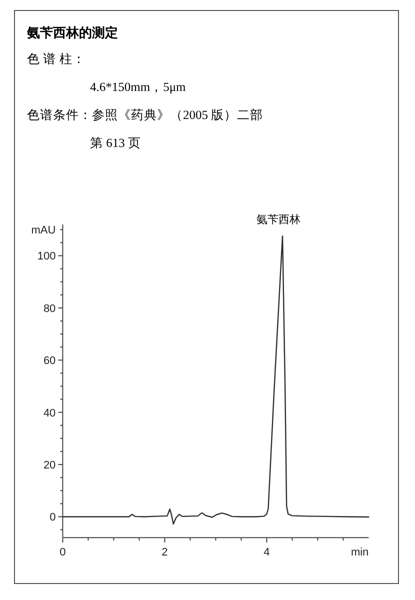 This screenshot has width=415, height=600. I want to click on ylabel: mAU, so click(43, 230).